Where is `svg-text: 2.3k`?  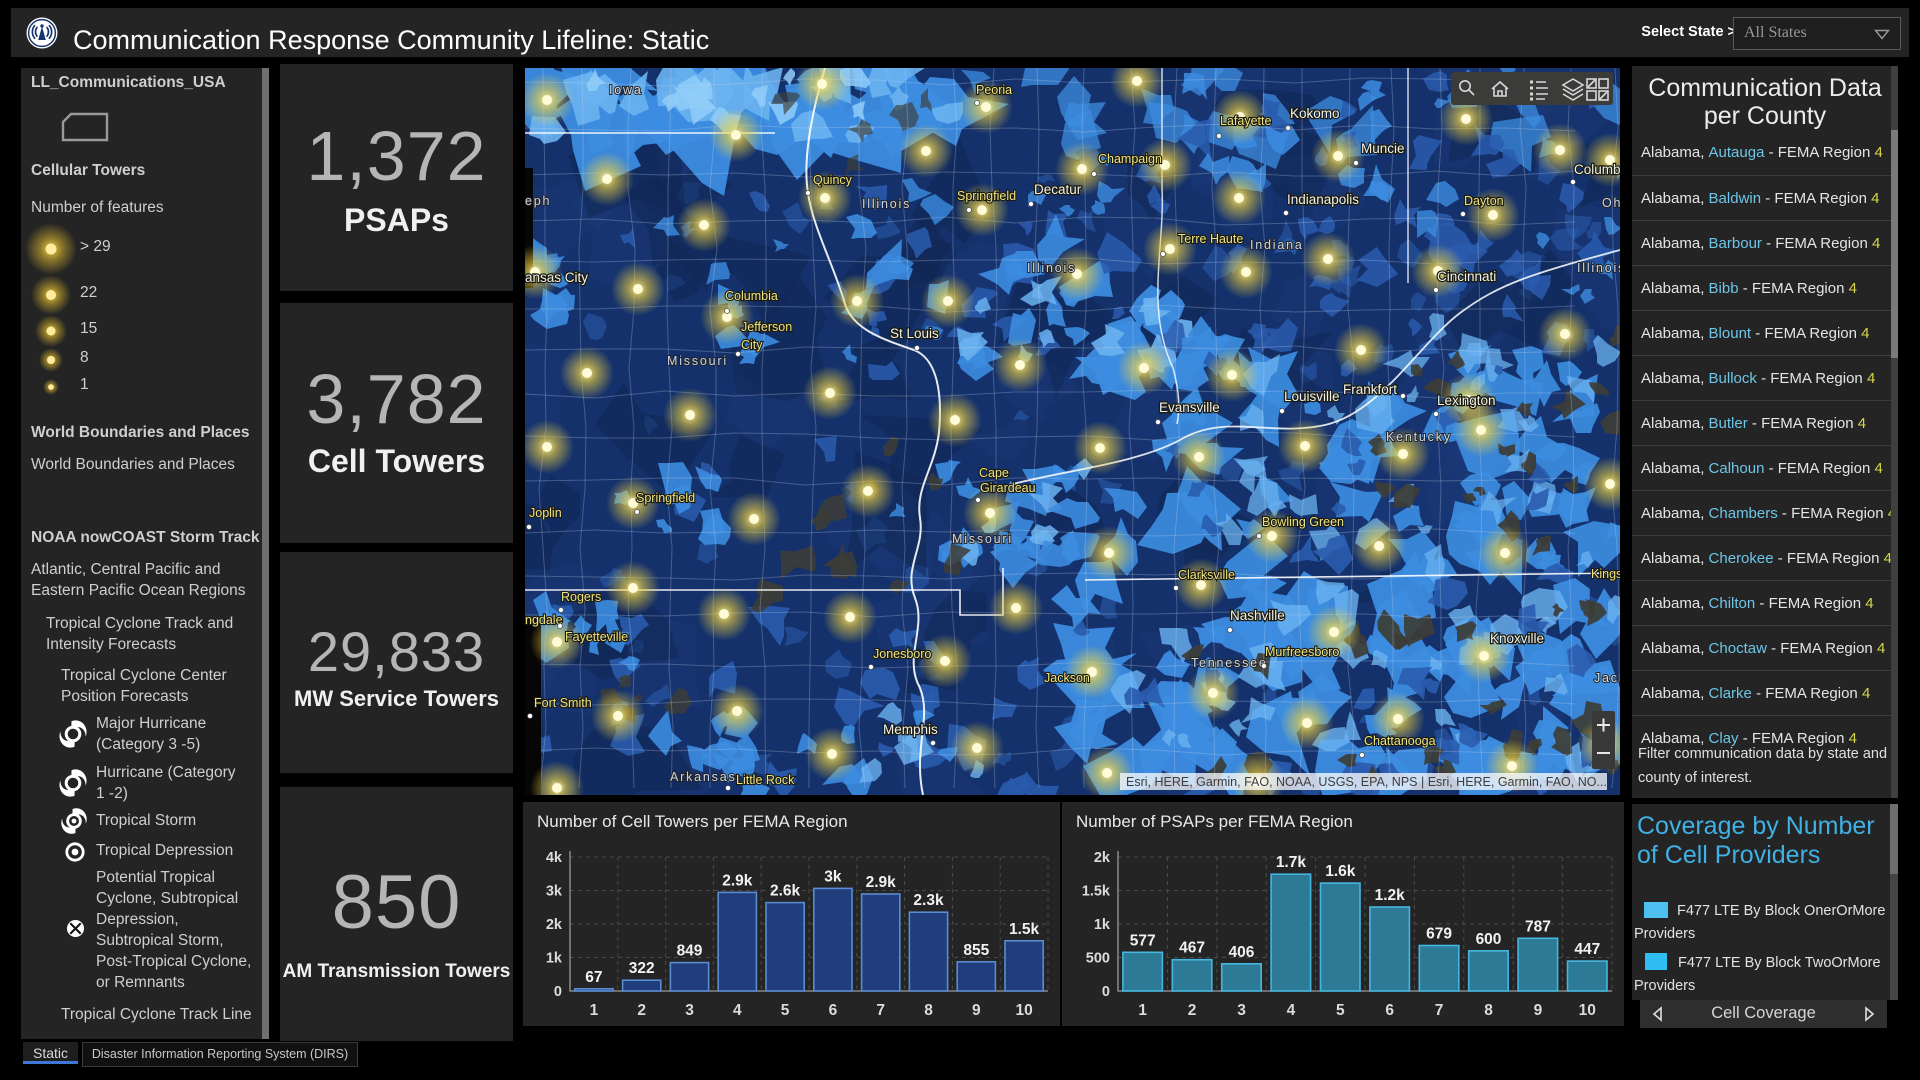
svg-text: 2.3k is located at coordinates (928, 900).